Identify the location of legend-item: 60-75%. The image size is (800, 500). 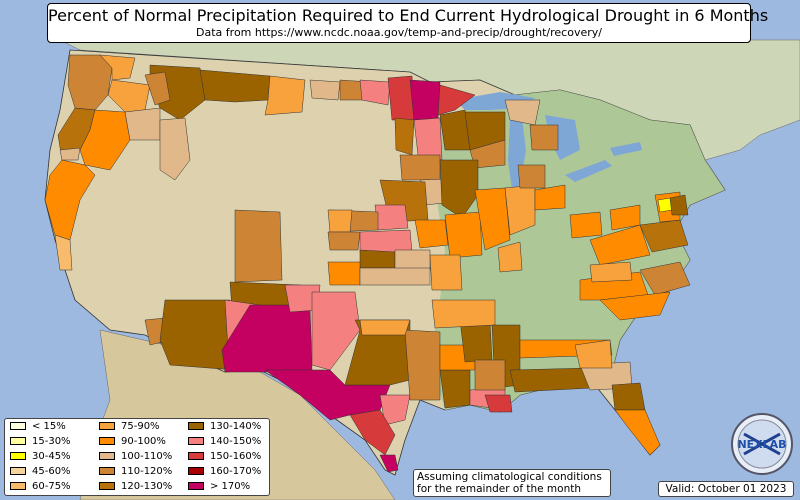
(40, 487).